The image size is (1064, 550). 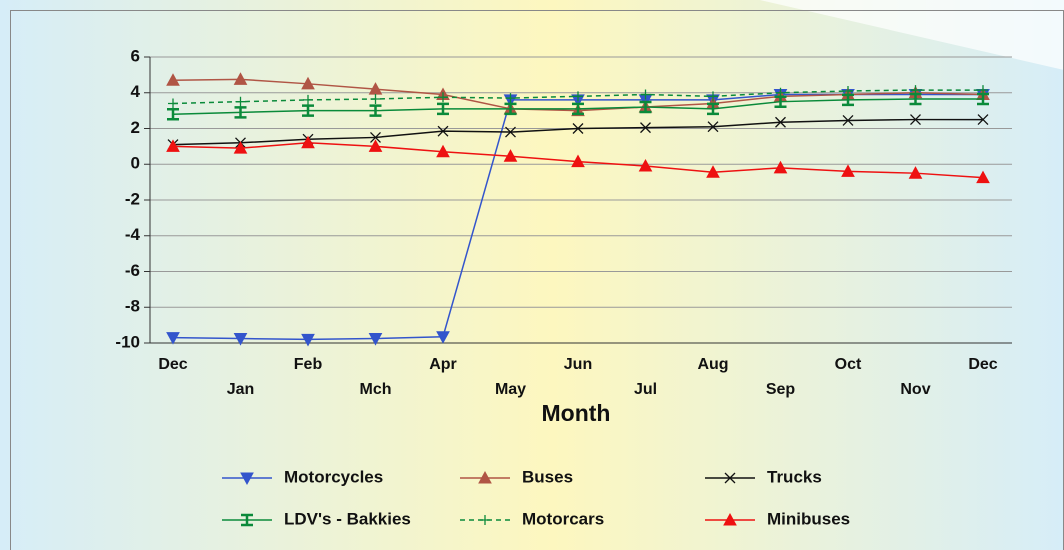 I want to click on legend-label: Buses, so click(x=547, y=476).